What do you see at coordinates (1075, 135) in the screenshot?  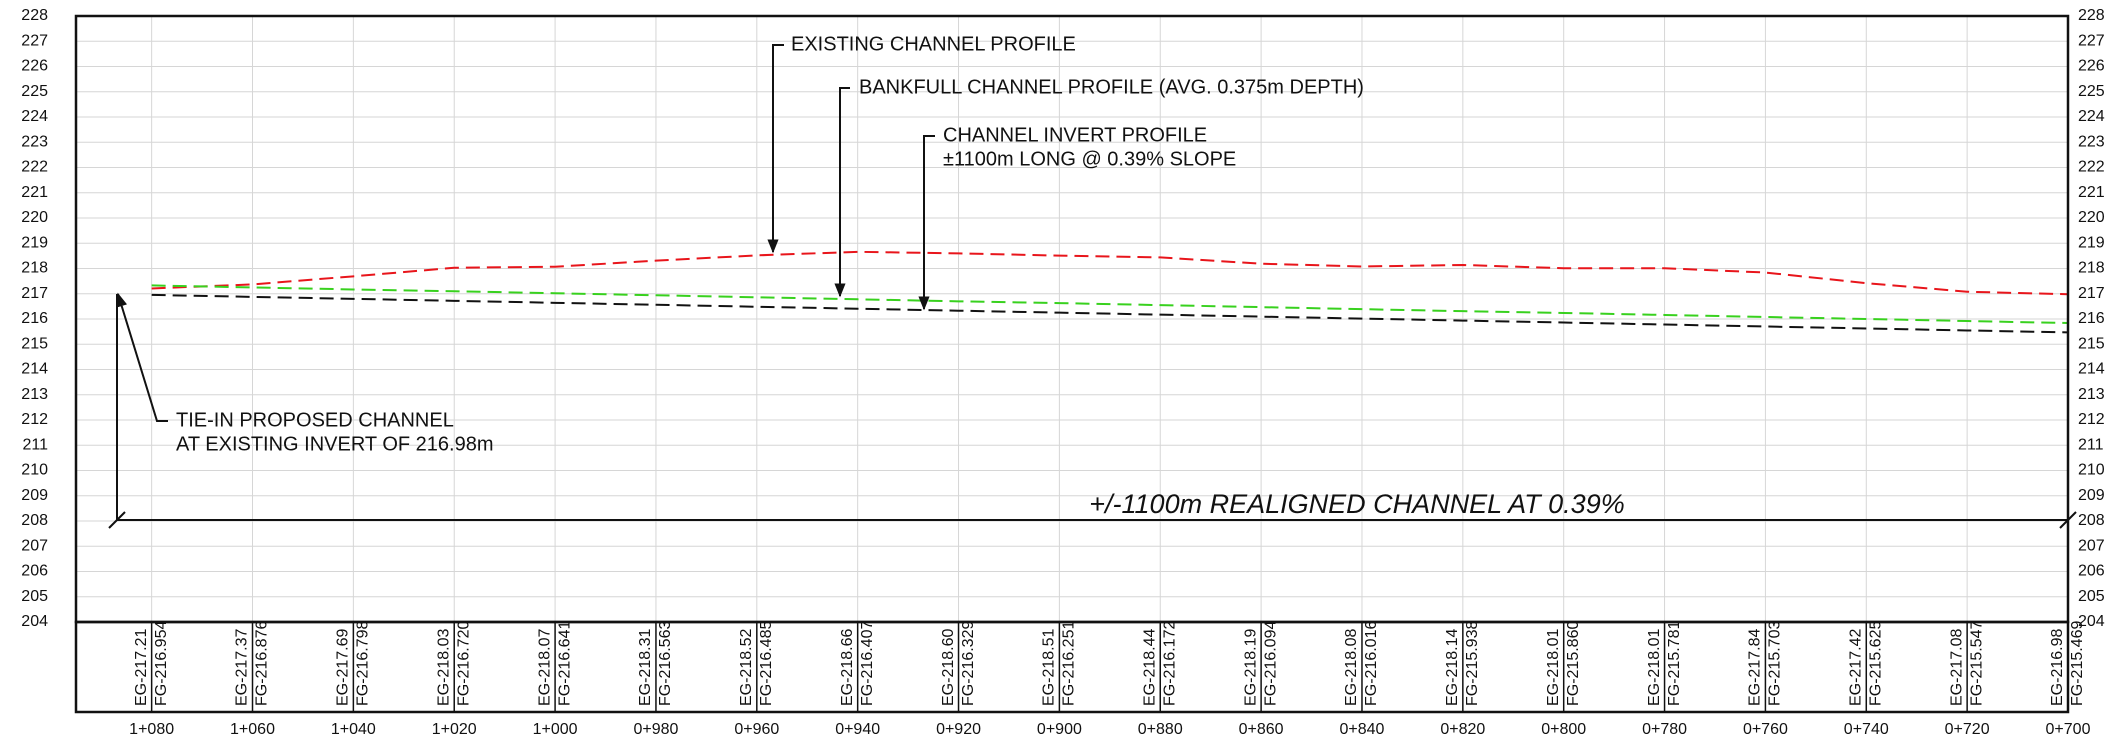 I see `annotation: CHANNEL INVERT PROFILE` at bounding box center [1075, 135].